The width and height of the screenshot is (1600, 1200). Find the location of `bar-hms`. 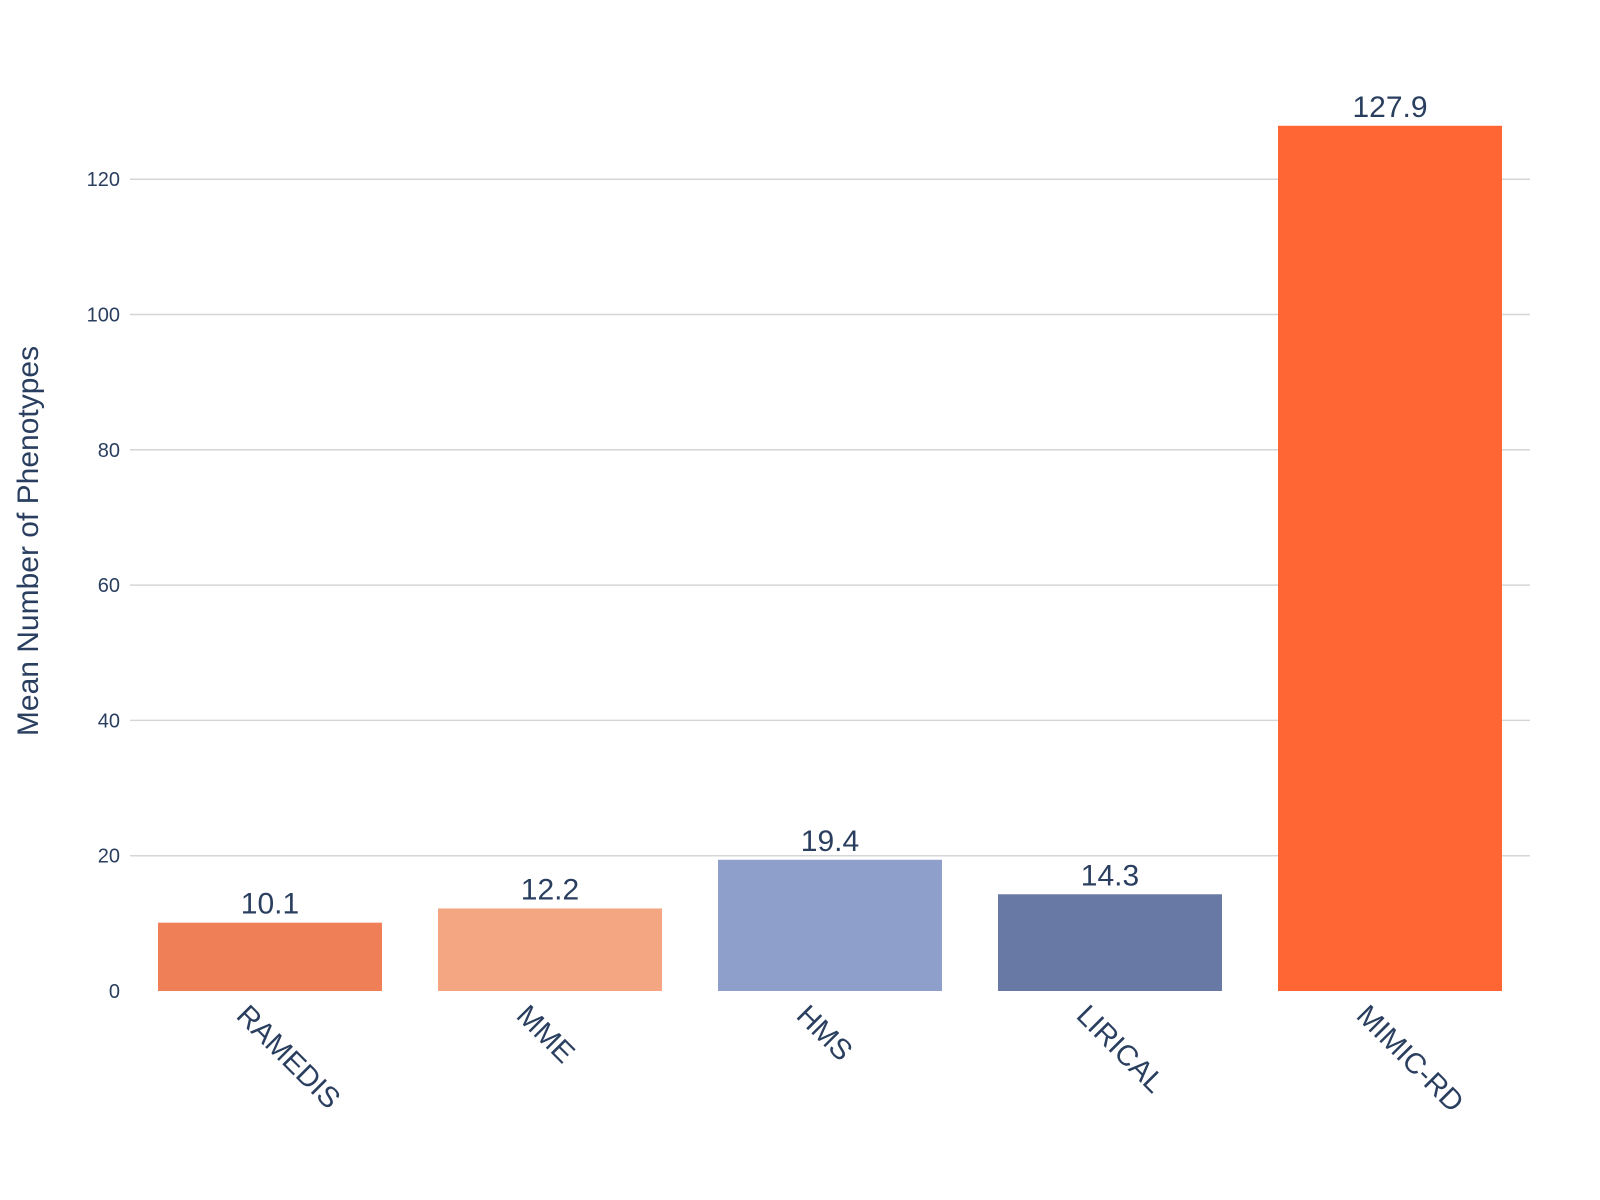

bar-hms is located at coordinates (830, 925).